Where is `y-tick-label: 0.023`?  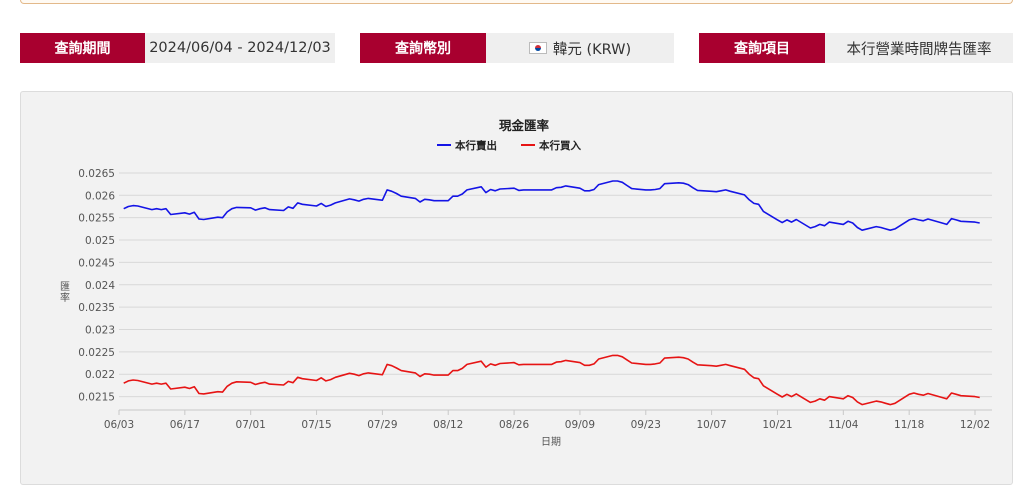 y-tick-label: 0.023 is located at coordinates (100, 330).